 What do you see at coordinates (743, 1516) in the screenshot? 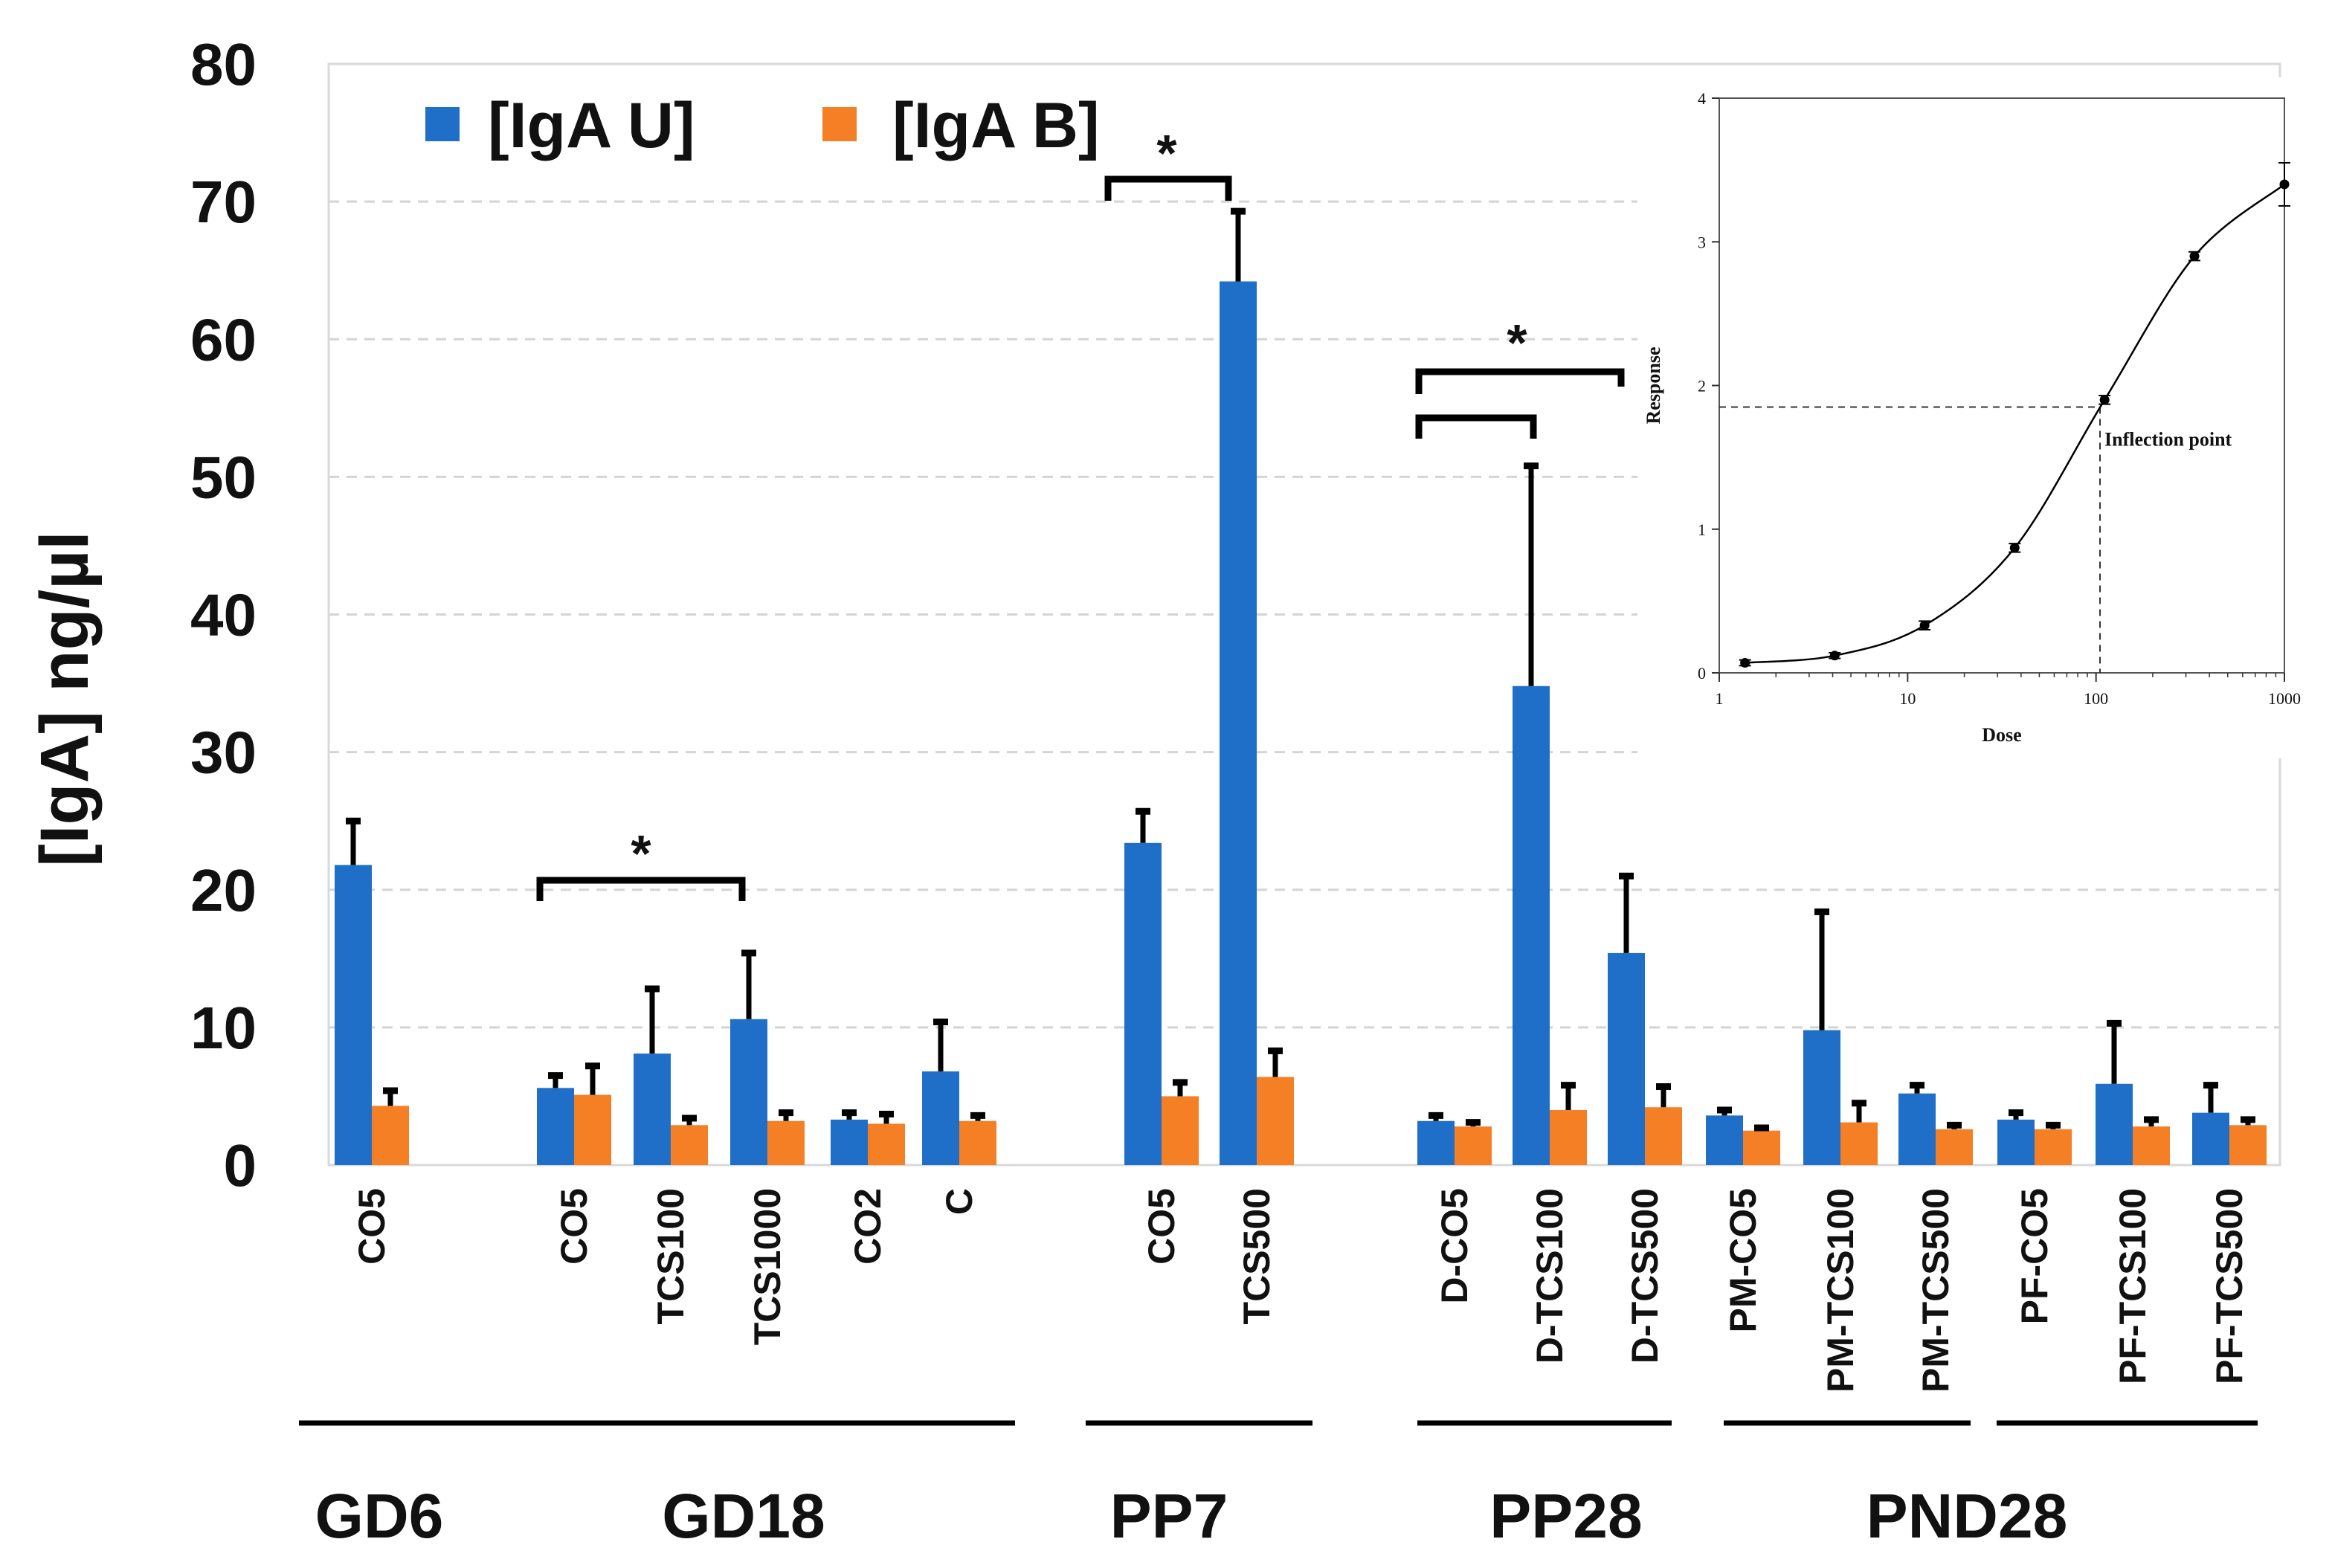
I see `group-label: GD18` at bounding box center [743, 1516].